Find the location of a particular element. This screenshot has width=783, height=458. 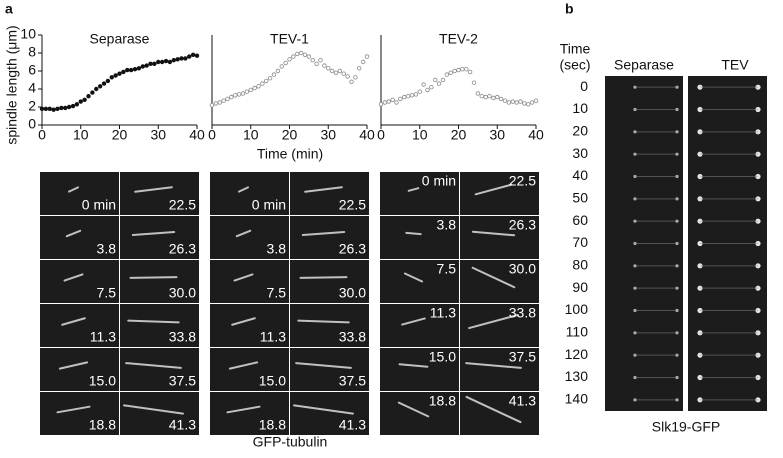

x-tick-label: 0 is located at coordinates (381, 135).